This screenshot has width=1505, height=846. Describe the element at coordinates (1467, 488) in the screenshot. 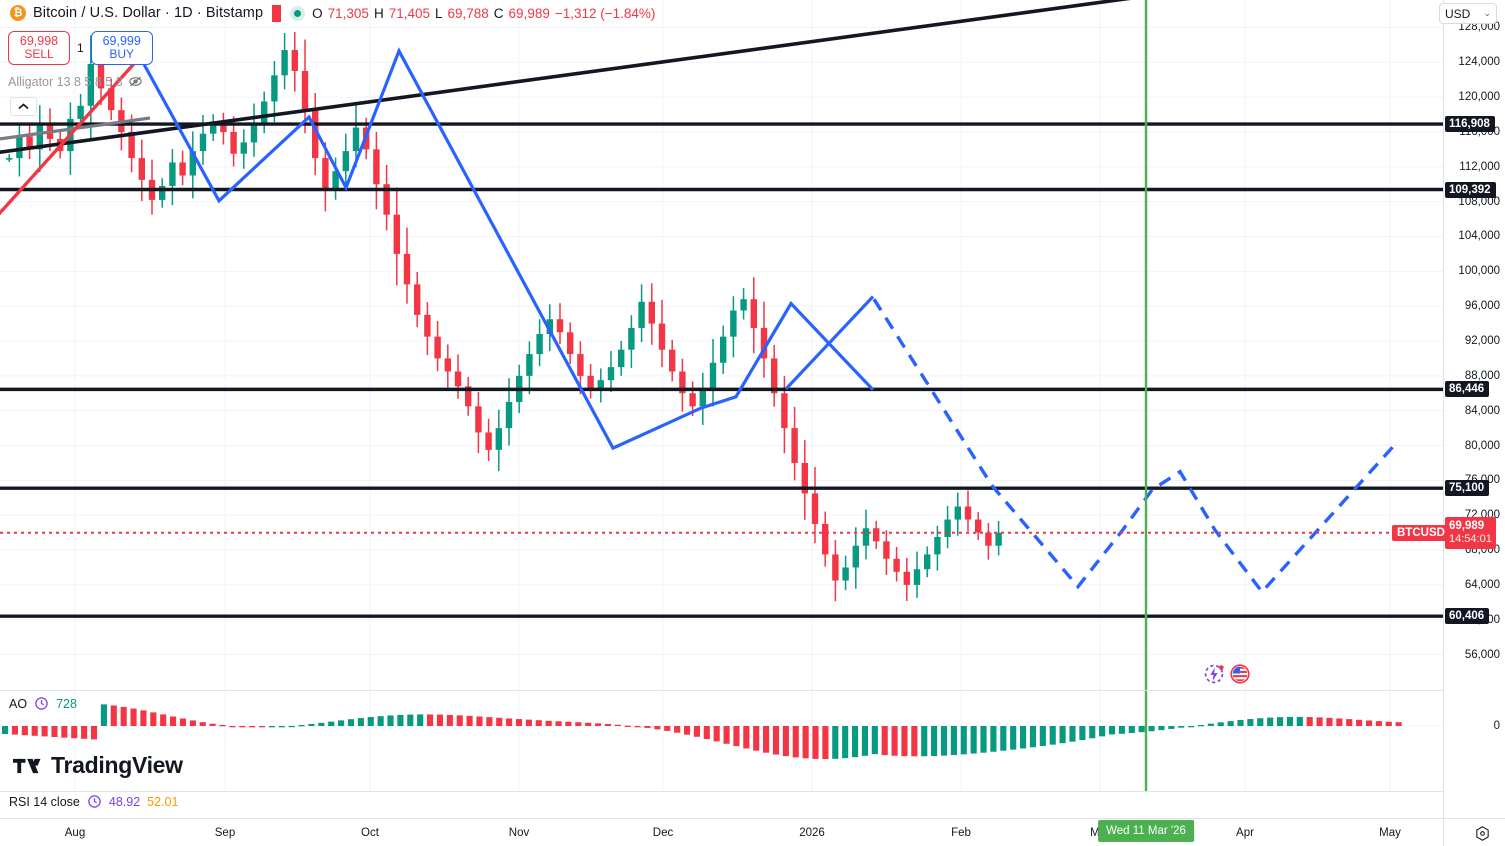

I see `price-level-badge: 75,100` at that location.